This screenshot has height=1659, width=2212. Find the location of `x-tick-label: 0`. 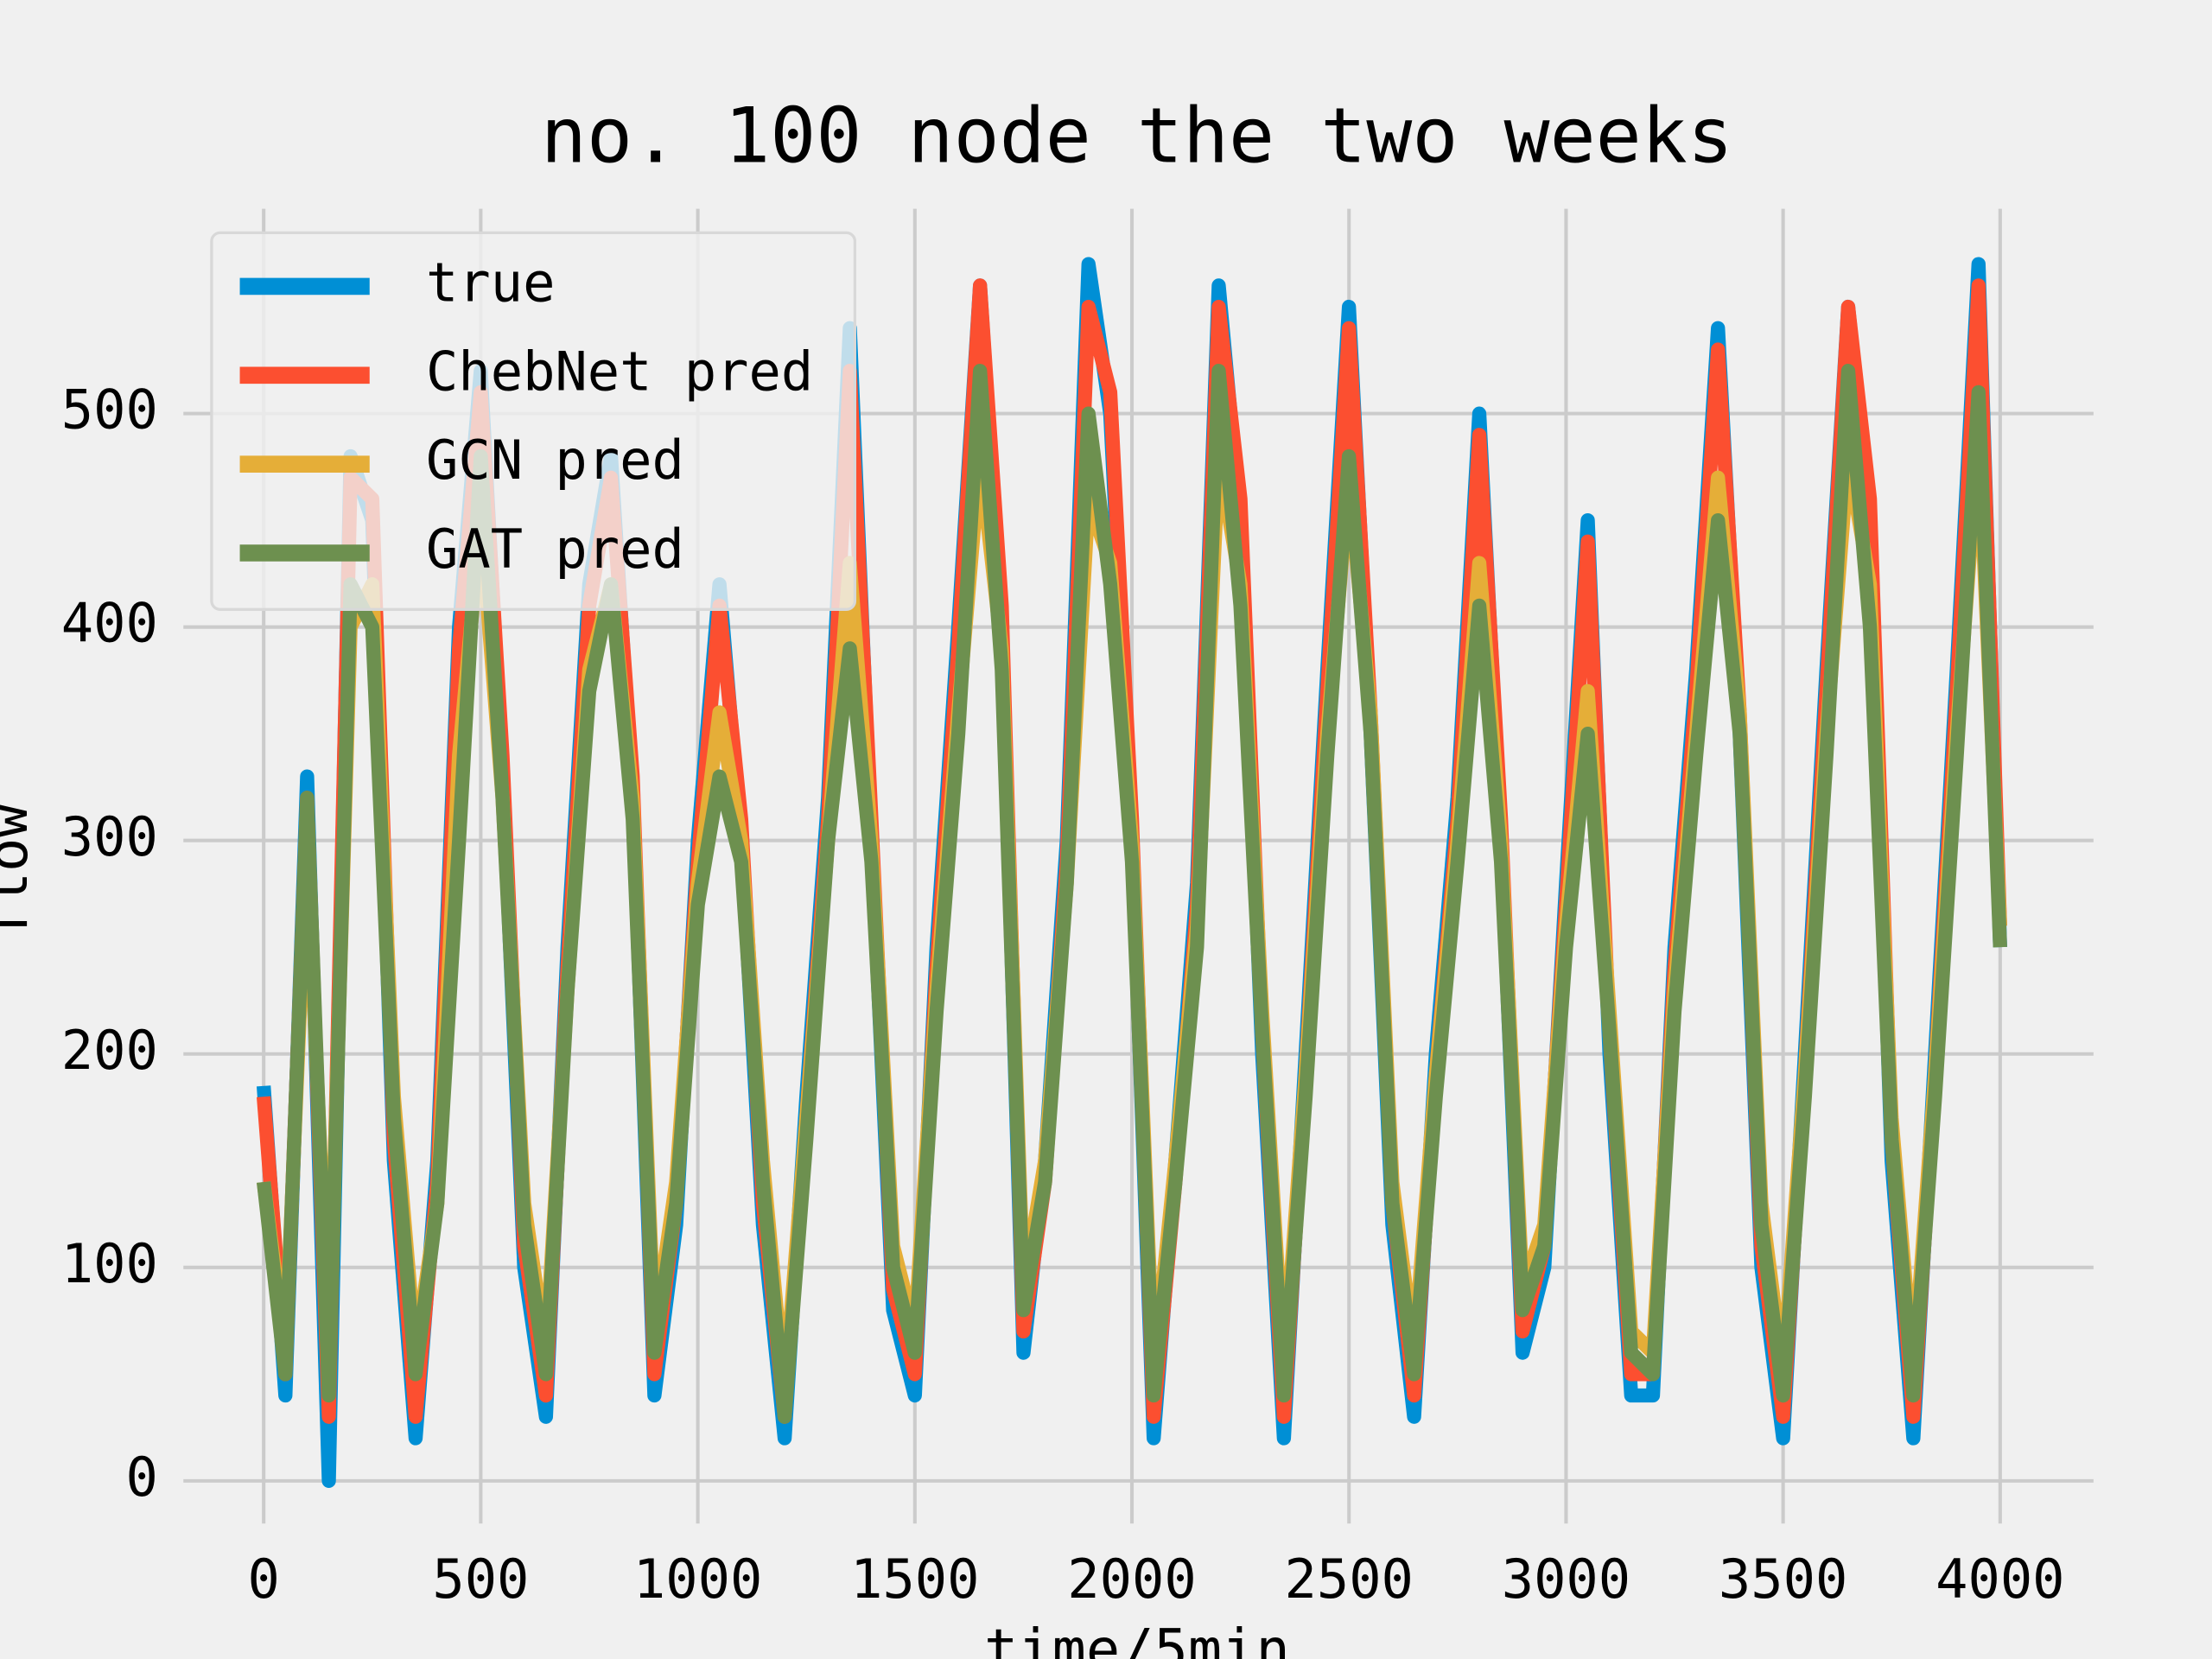

x-tick-label: 0 is located at coordinates (264, 1579).